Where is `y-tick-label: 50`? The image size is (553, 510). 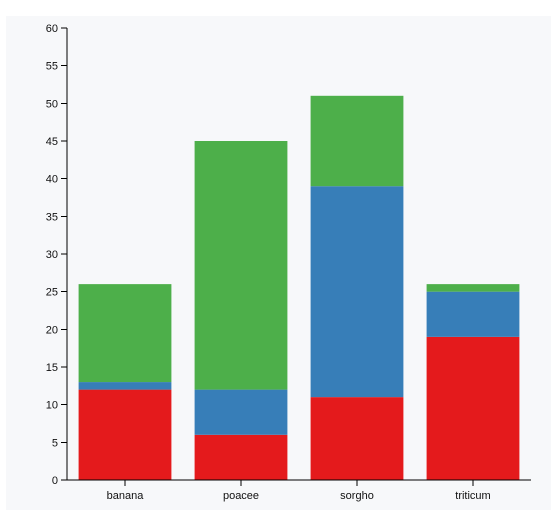
y-tick-label: 50 is located at coordinates (52, 104).